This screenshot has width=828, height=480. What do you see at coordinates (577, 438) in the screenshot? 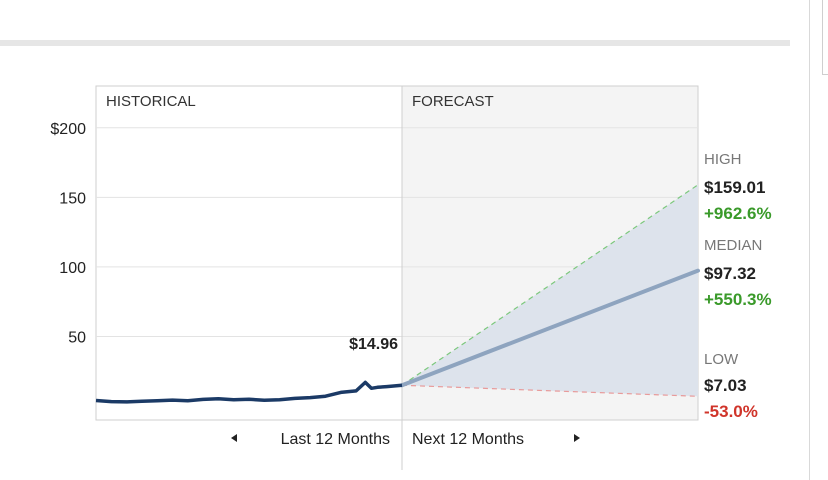
I see `triangle-right-icon` at bounding box center [577, 438].